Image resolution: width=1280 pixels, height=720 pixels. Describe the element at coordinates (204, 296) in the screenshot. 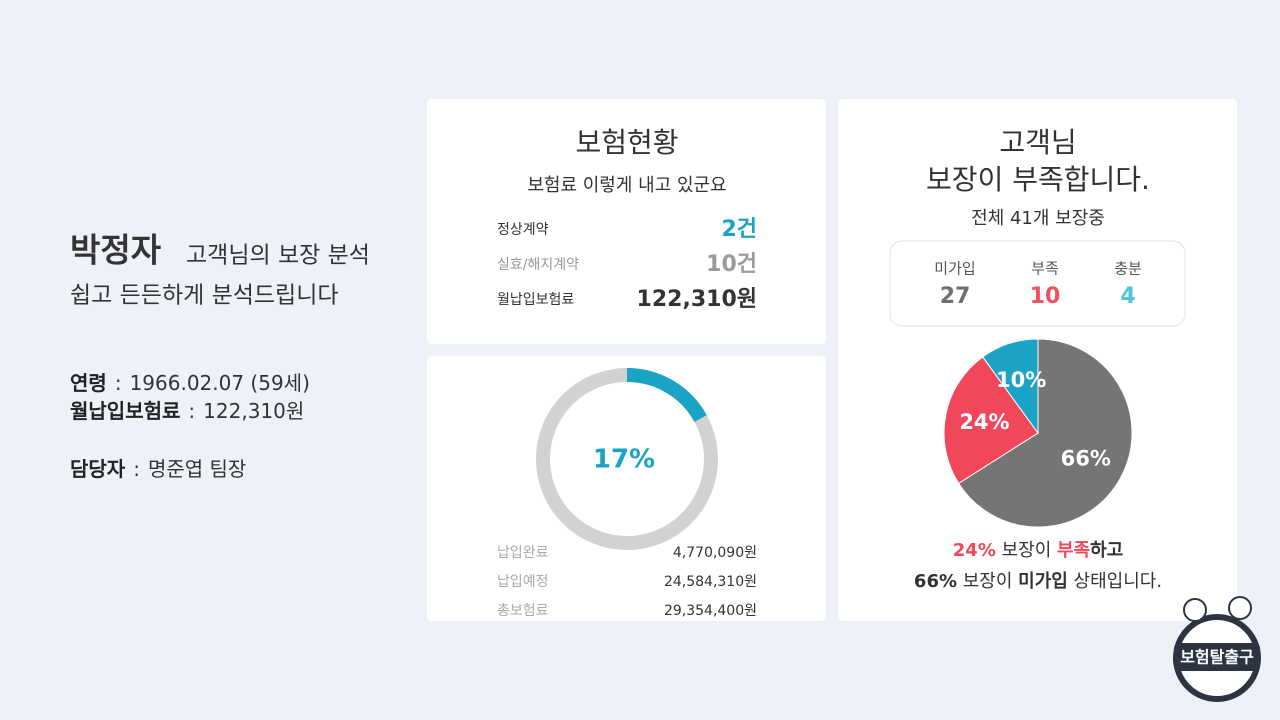

I see `profile-subtitle: 쉽고 든든하게 분석드립니다` at that location.